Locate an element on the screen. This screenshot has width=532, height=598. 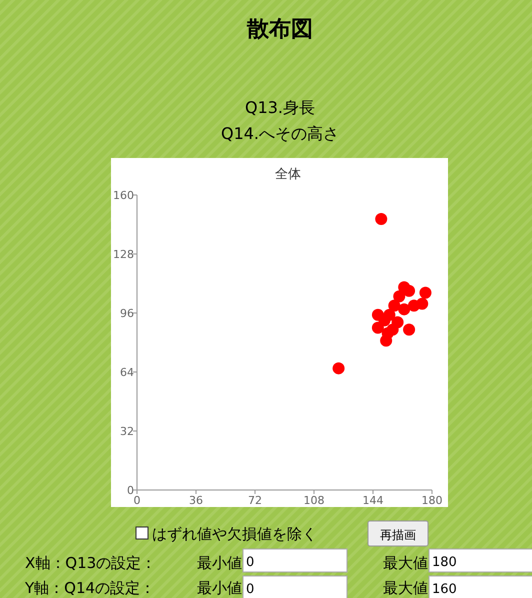
text: はずれ値や欠損値を除く is located at coordinates (234, 534).